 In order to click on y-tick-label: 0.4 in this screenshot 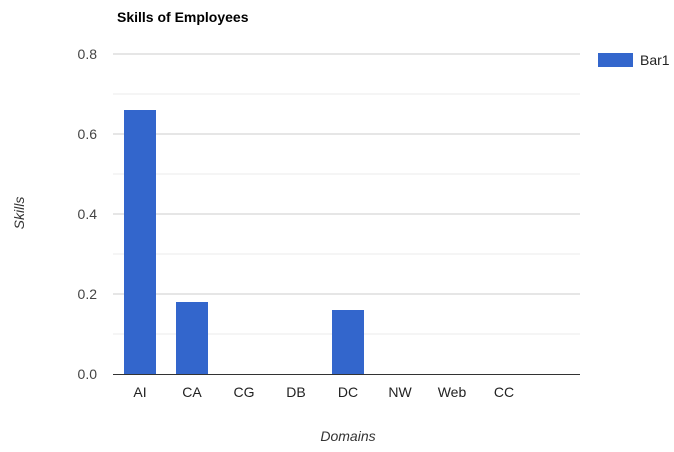, I will do `click(88, 214)`.